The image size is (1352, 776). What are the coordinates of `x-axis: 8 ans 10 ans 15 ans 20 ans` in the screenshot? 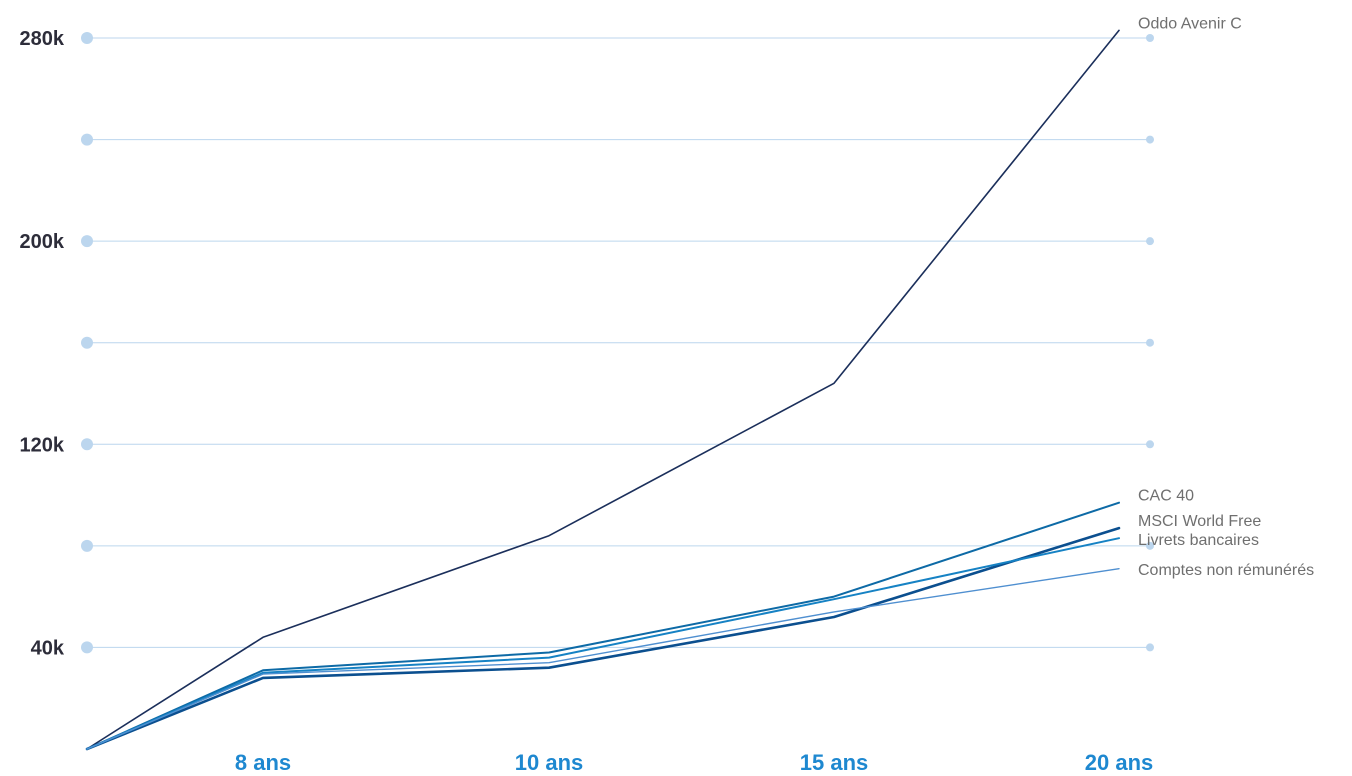 It's located at (694, 762).